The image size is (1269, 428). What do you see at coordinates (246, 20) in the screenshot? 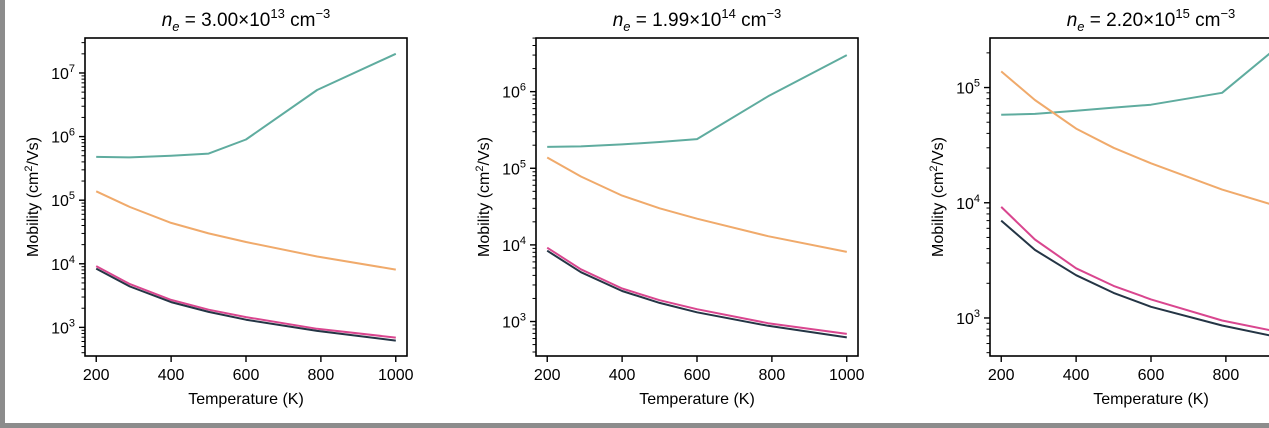
I see `chart-title: ne = 3.00×1013 cm−3` at bounding box center [246, 20].